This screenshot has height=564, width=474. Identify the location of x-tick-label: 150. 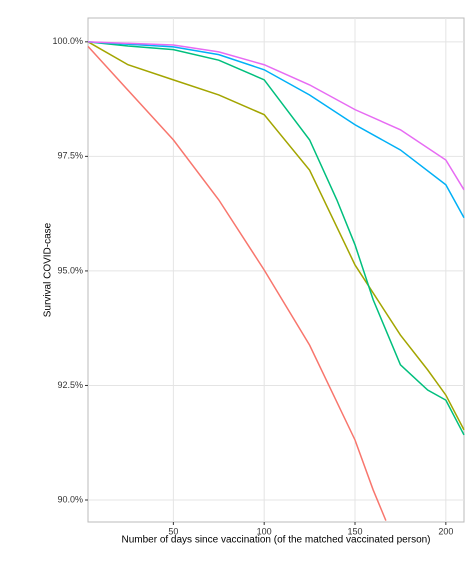
(354, 531).